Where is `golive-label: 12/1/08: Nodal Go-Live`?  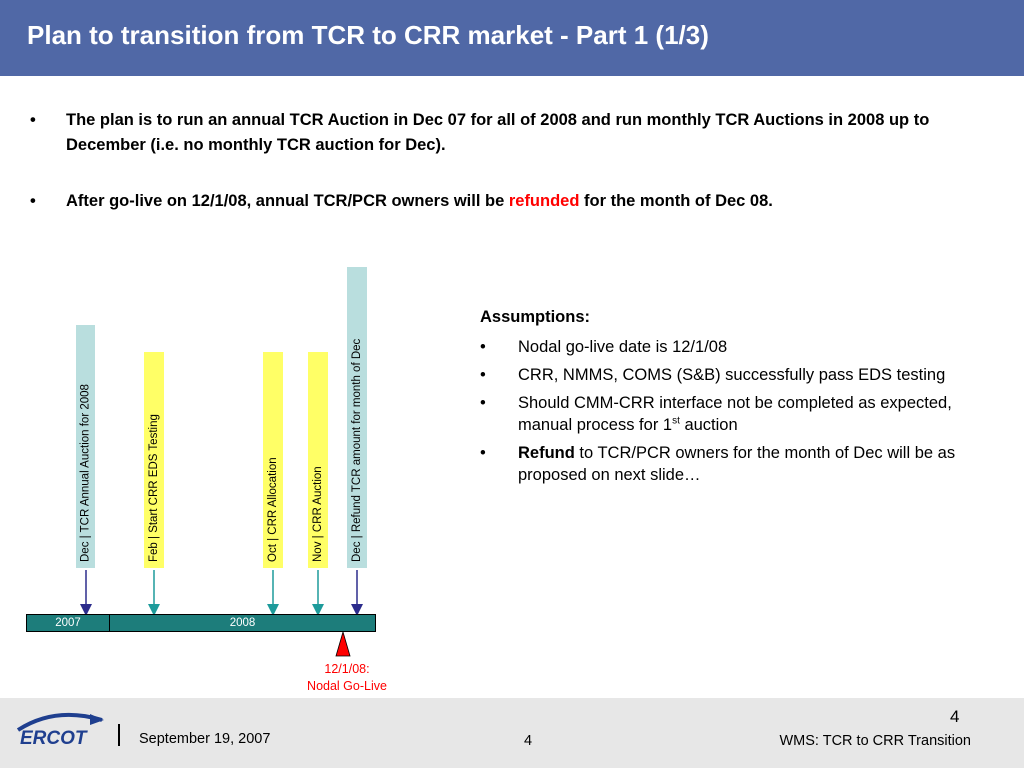 golive-label: 12/1/08: Nodal Go-Live is located at coordinates (347, 678).